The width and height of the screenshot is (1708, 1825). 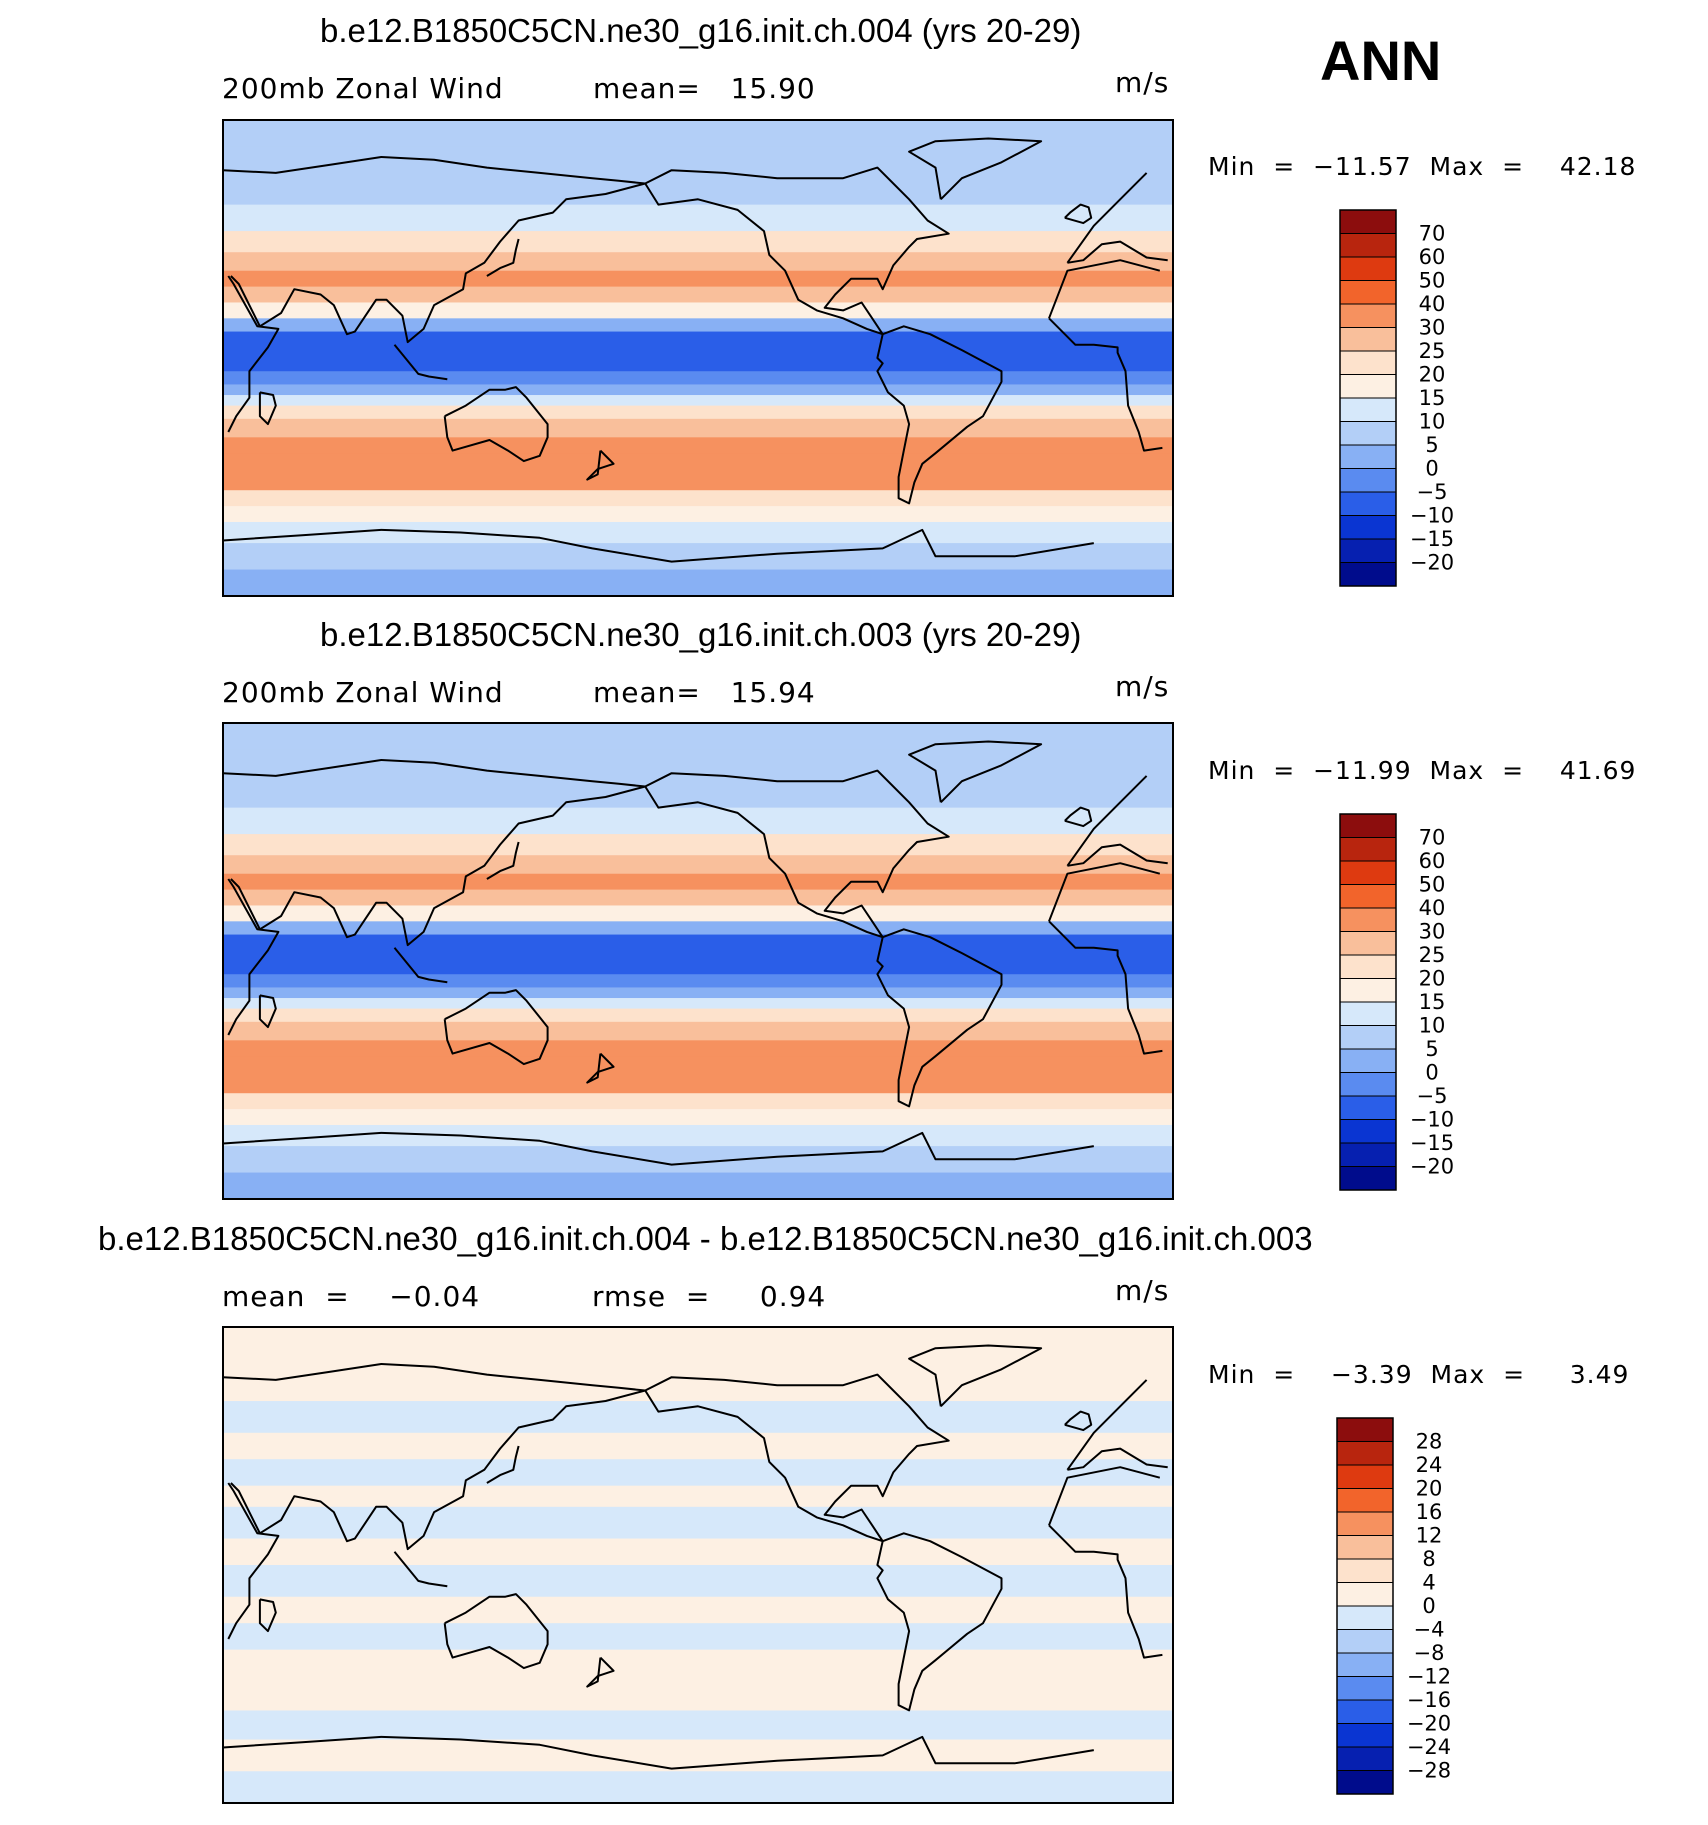 I want to click on colorbar-tick-label: −24, so click(x=1429, y=1747).